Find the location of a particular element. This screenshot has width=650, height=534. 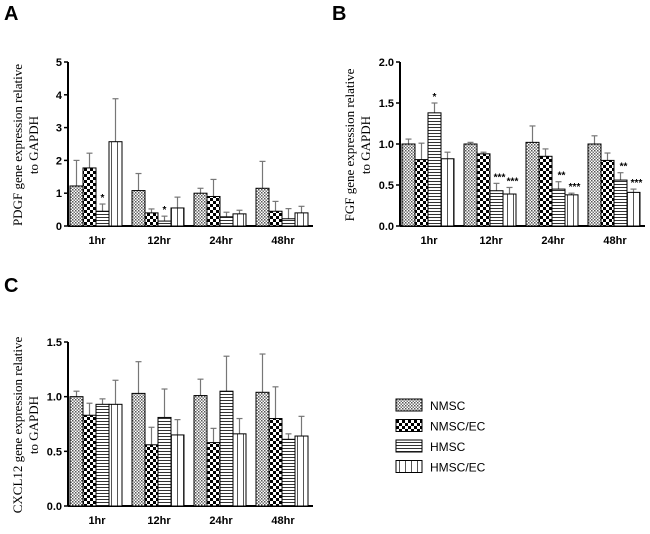

y-axis-label-line1: FGF gene expression relative is located at coordinates (349, 144).